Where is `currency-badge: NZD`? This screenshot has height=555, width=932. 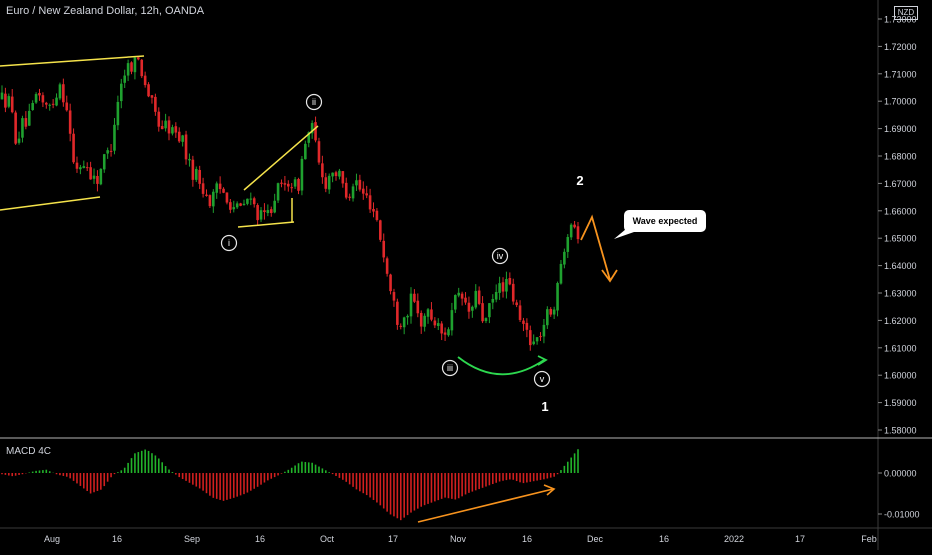
currency-badge: NZD is located at coordinates (906, 13).